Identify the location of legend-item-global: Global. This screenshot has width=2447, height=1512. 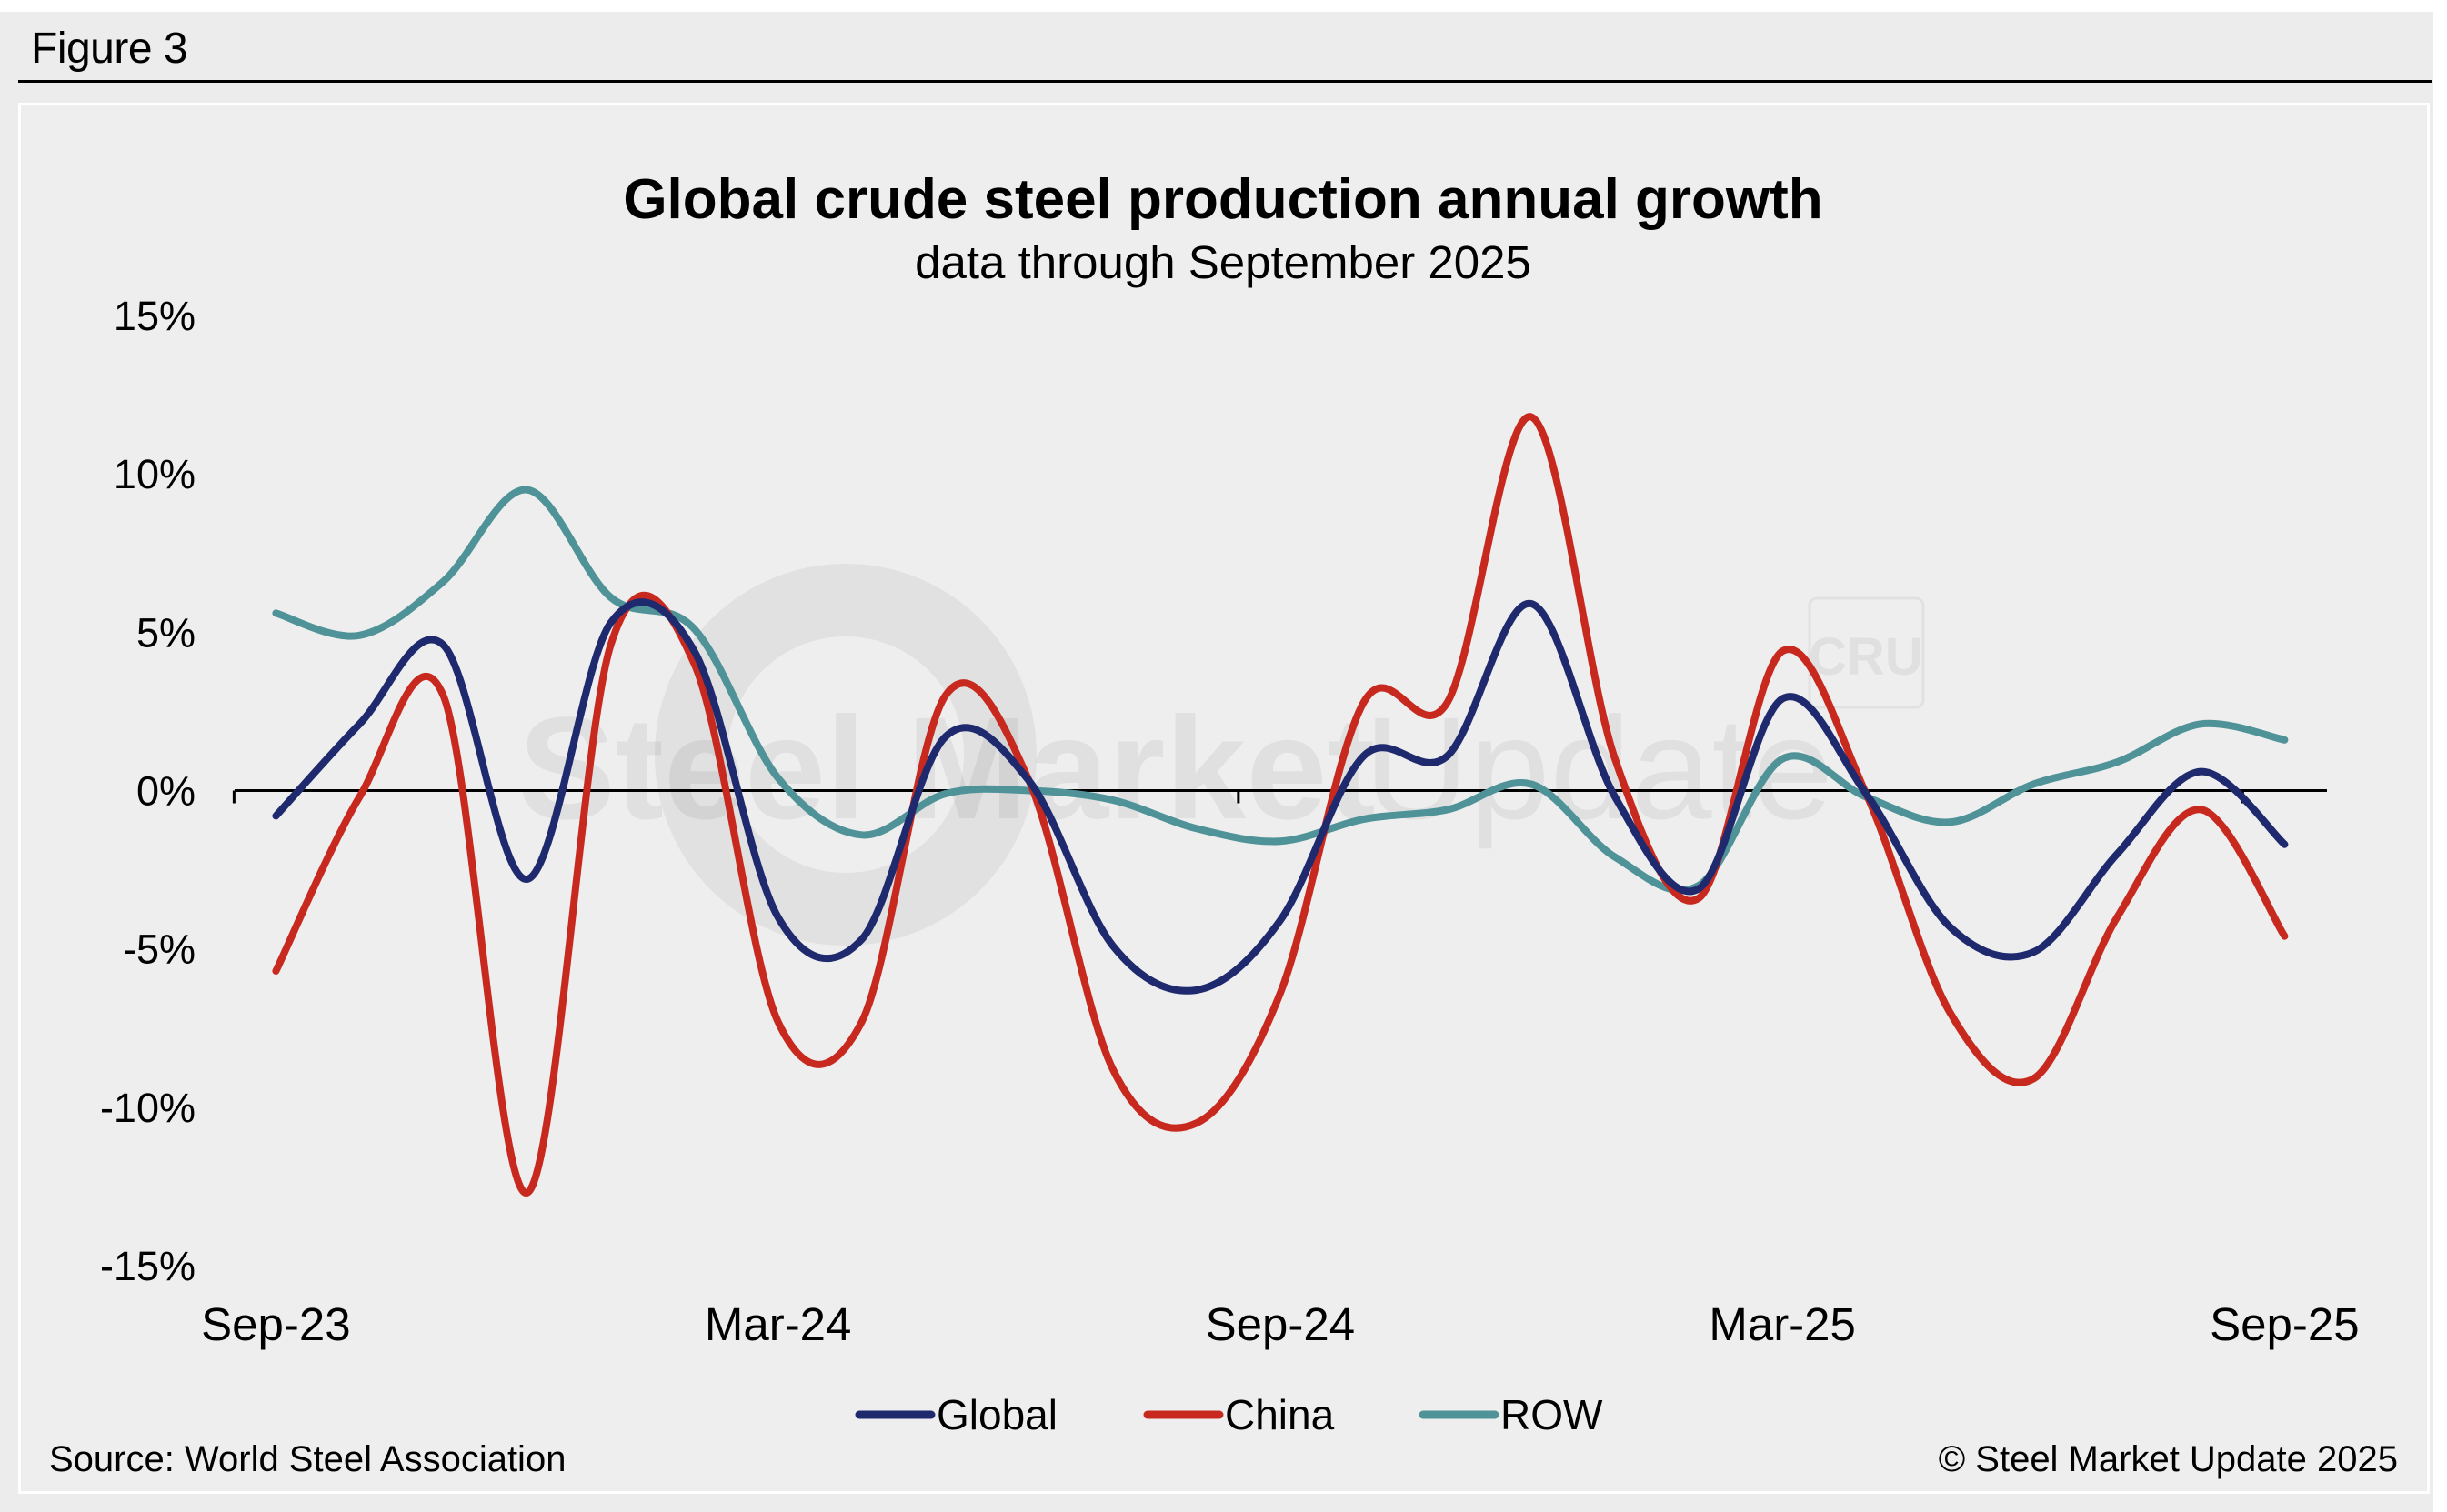
(956, 1414).